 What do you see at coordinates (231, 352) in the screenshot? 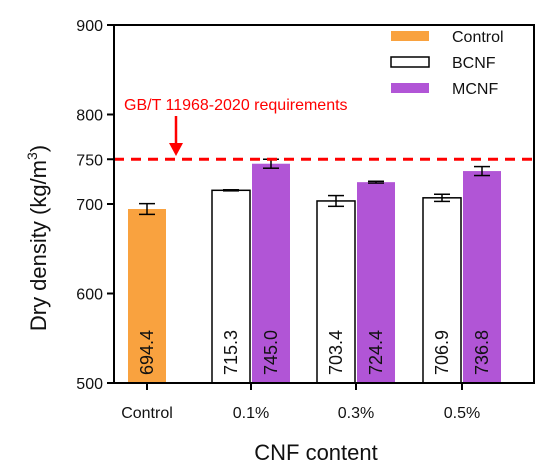
I see `bar-label-bcnf-0-1: 715.3` at bounding box center [231, 352].